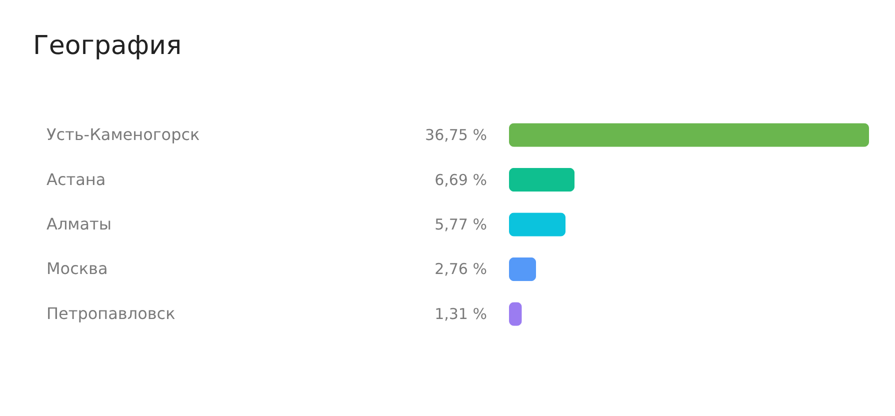 The width and height of the screenshot is (895, 416). Describe the element at coordinates (79, 224) in the screenshot. I see `y-tick-label: Алматы` at that location.